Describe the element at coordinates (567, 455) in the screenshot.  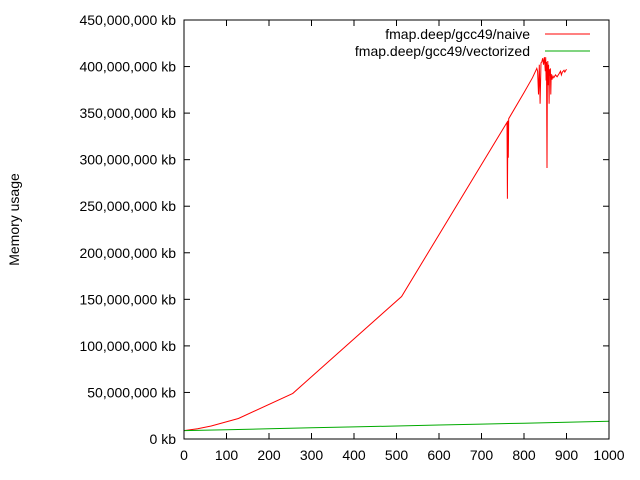
I see `x-tick-label: 900` at that location.